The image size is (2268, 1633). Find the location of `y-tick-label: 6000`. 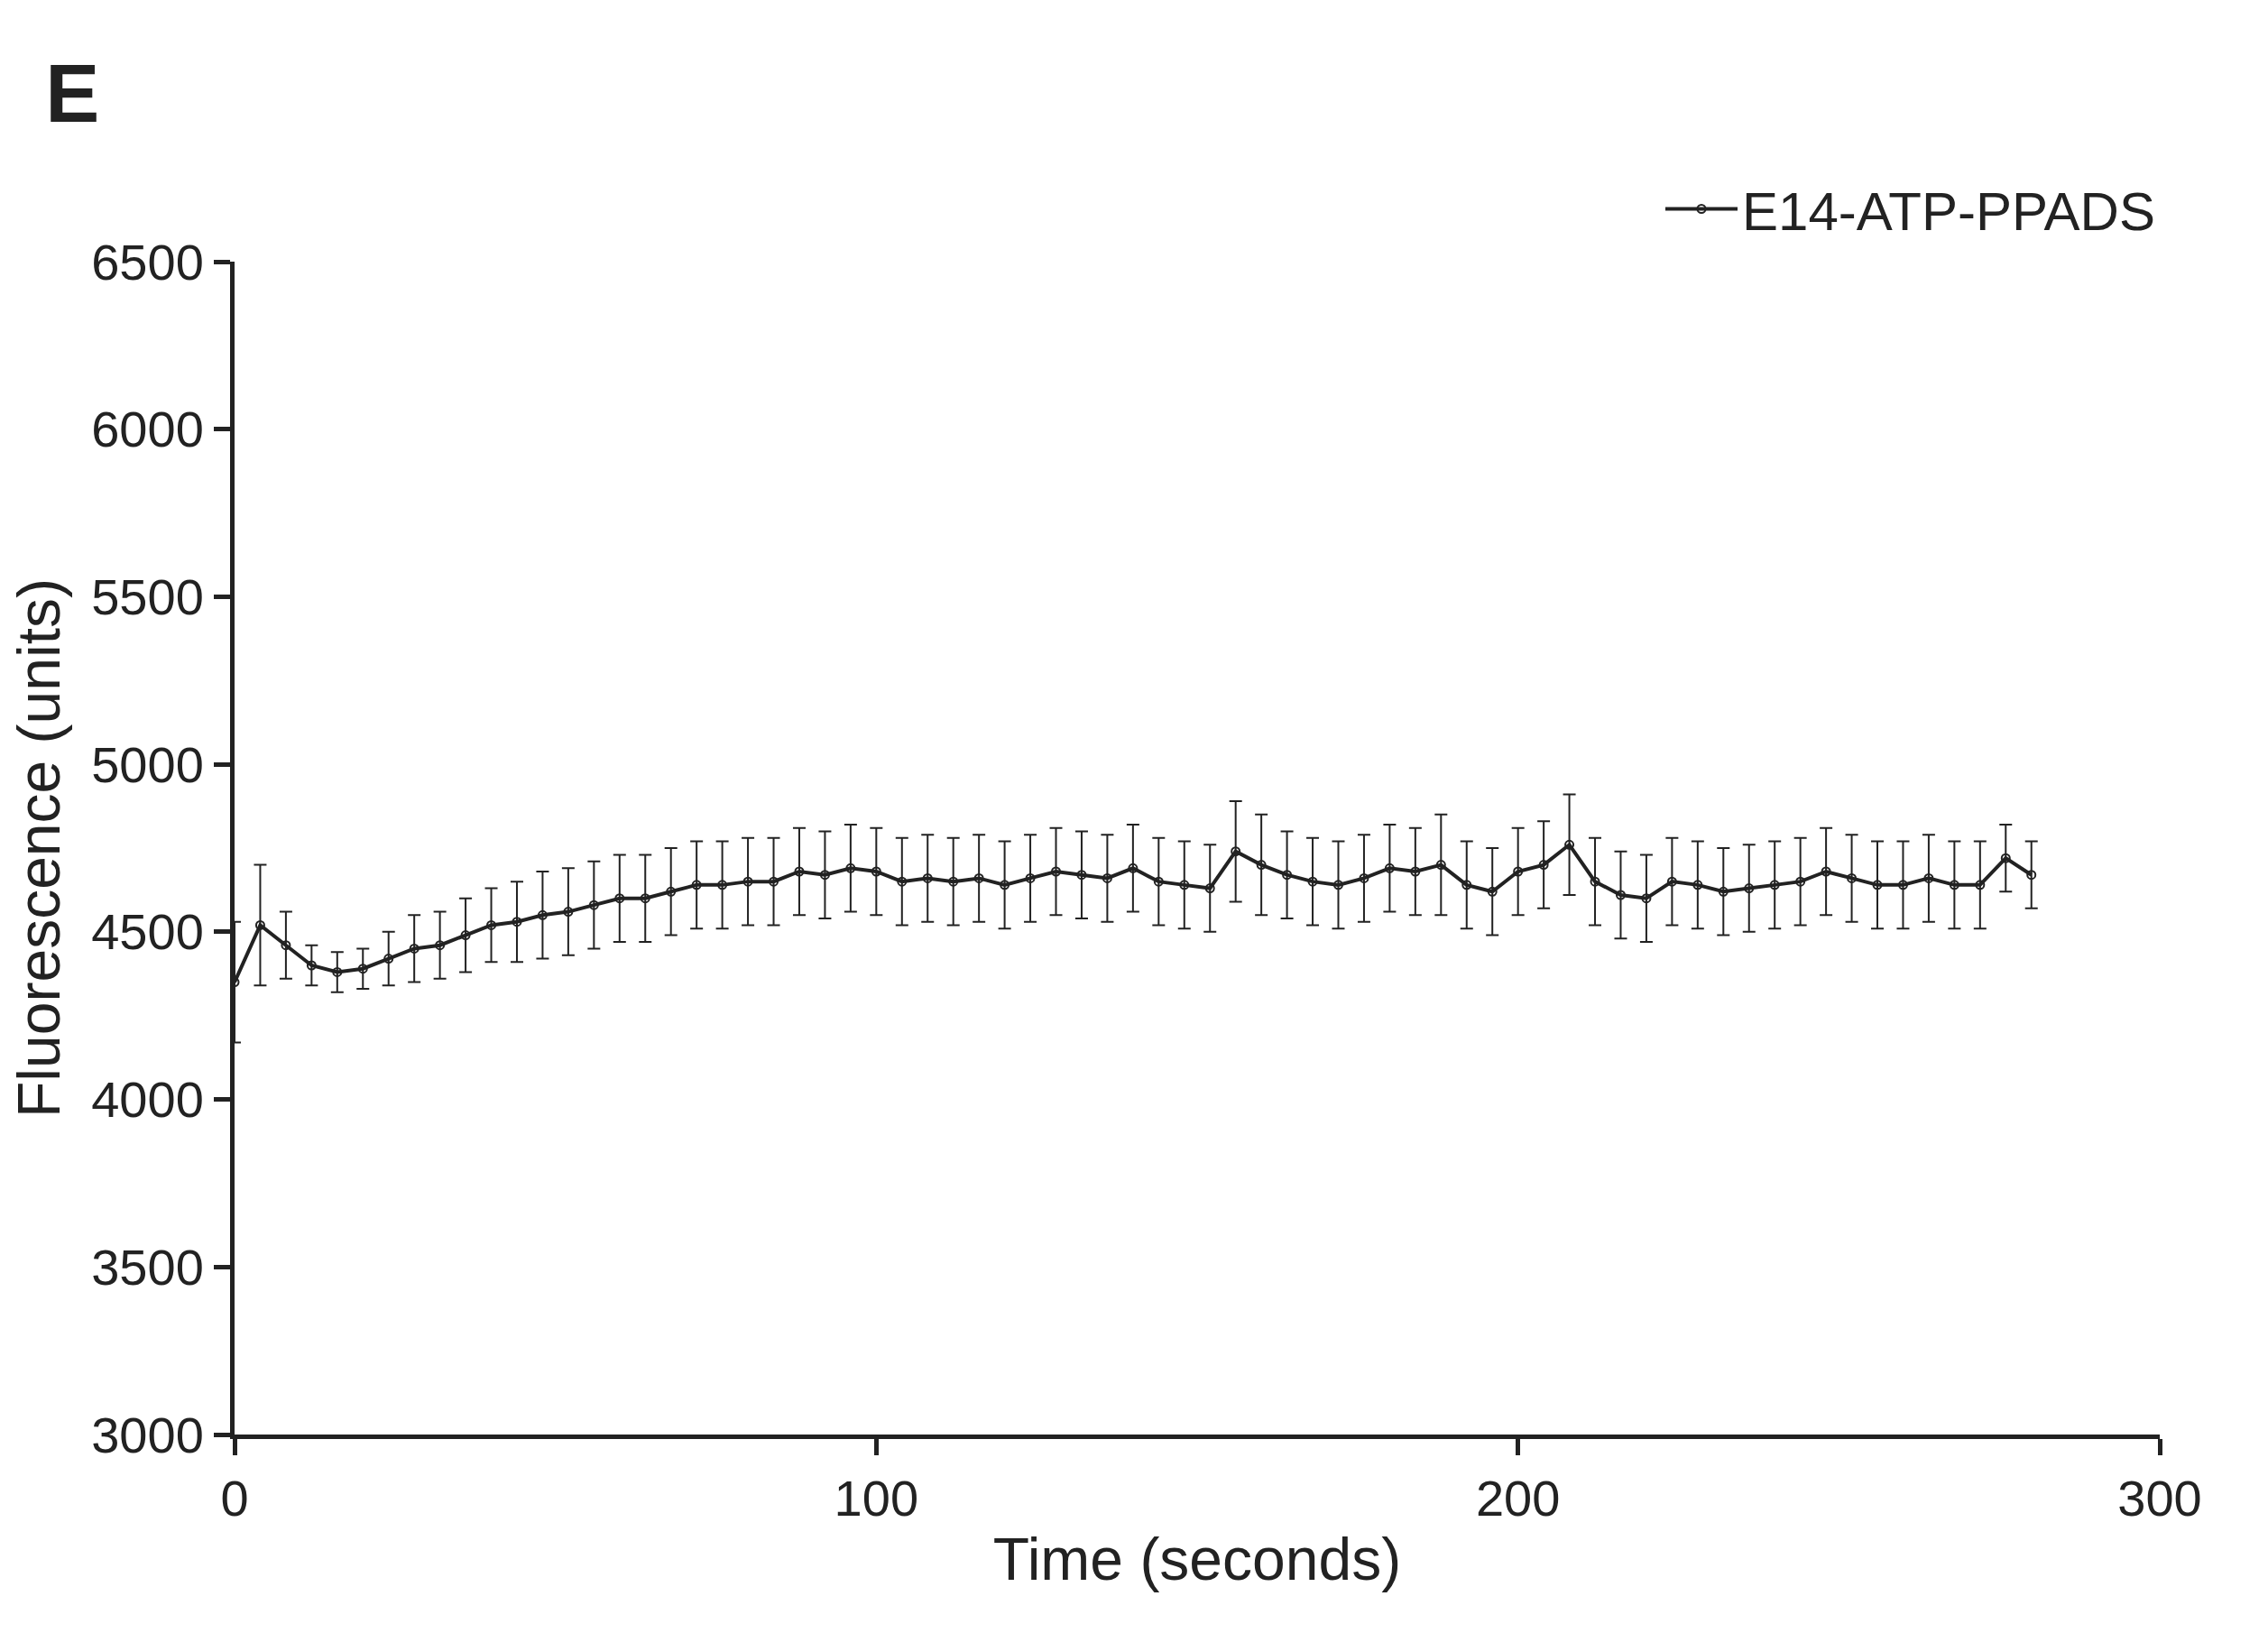

y-tick-label: 6000 is located at coordinates (147, 429).